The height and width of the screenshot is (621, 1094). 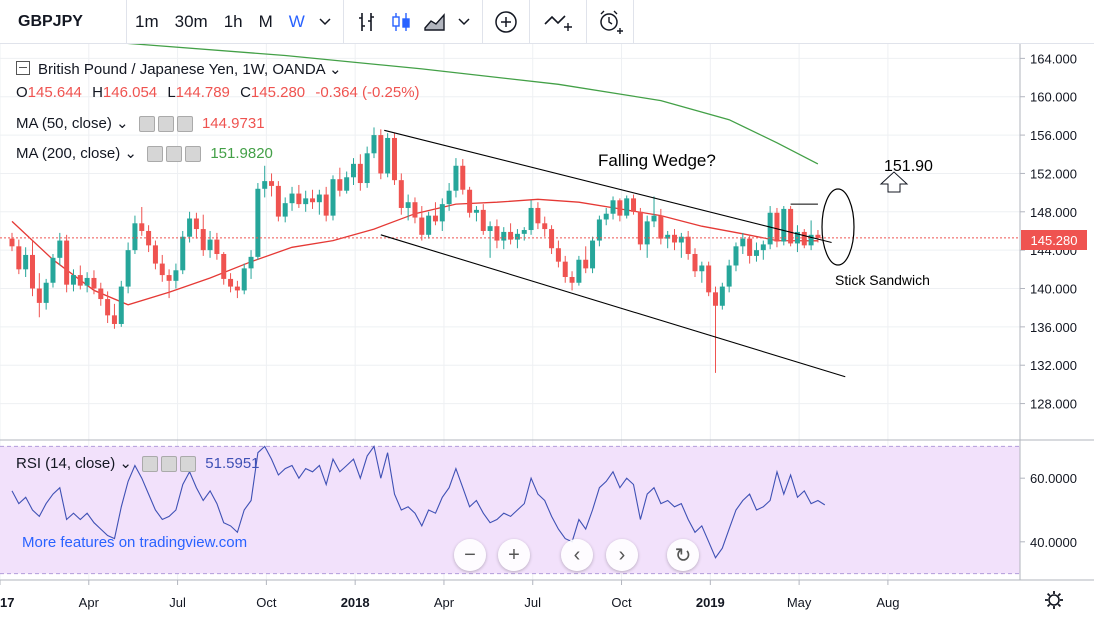 What do you see at coordinates (435, 22) in the screenshot?
I see `area-style-icon` at bounding box center [435, 22].